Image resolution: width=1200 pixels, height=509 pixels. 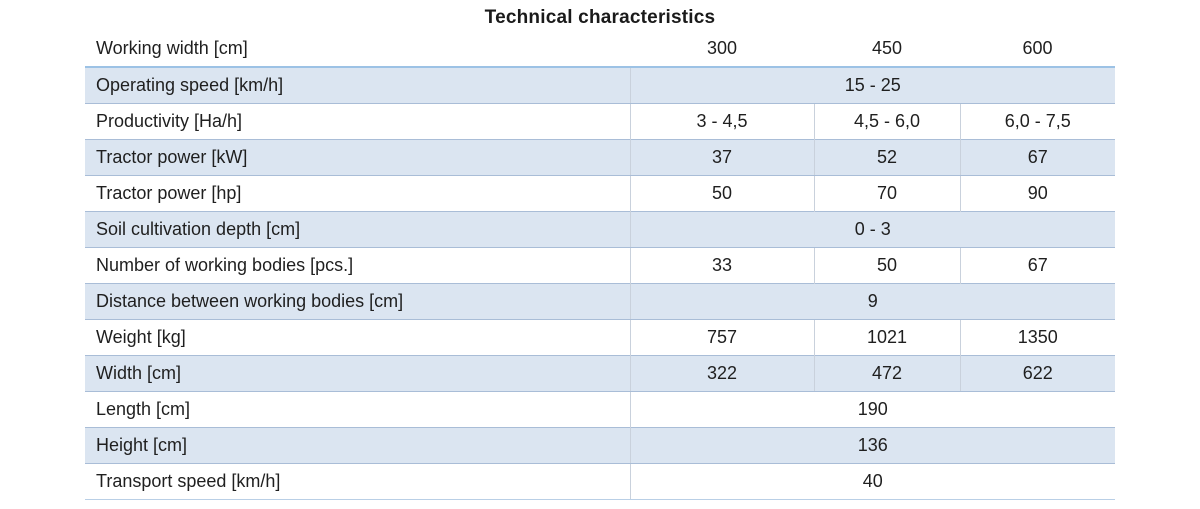 I want to click on row-span-value-cell: 40, so click(x=872, y=481).